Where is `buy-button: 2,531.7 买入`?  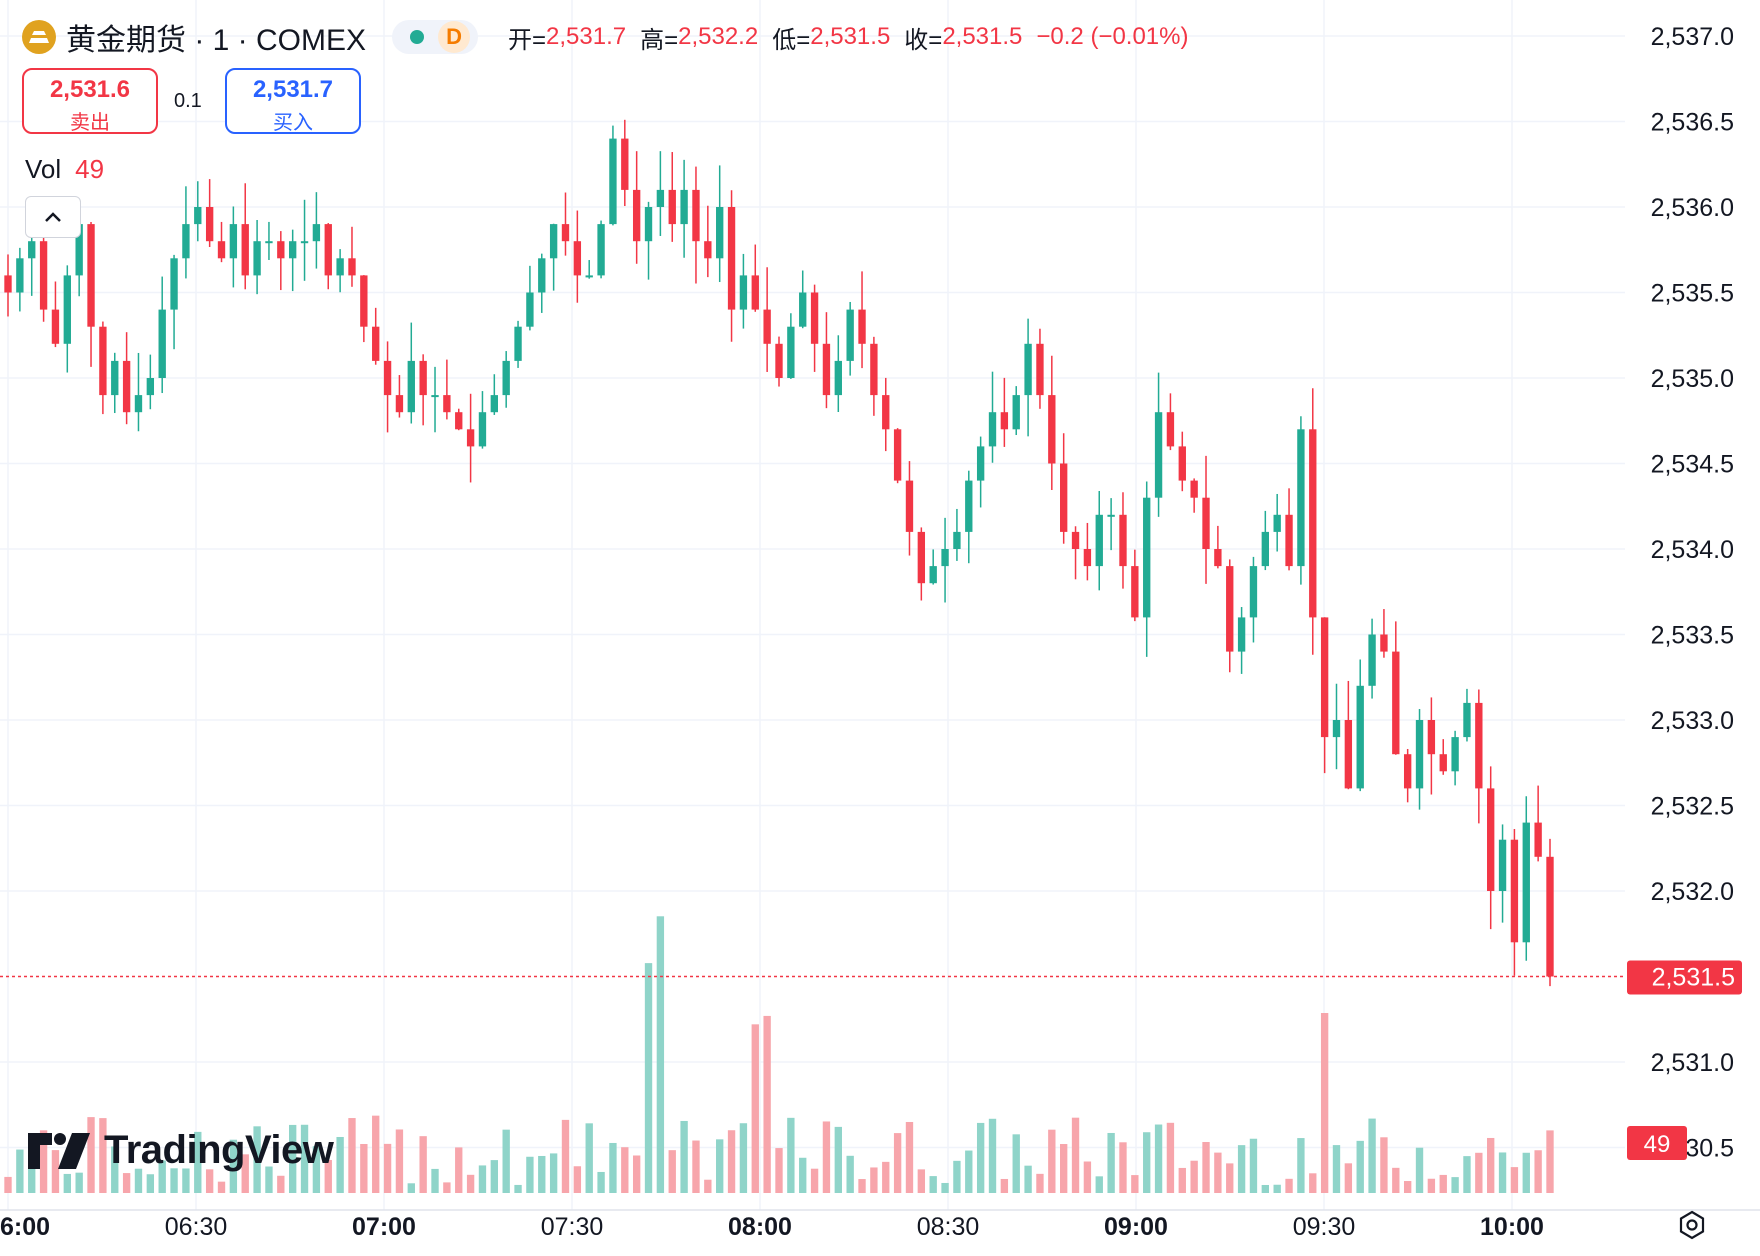
buy-button: 2,531.7 买入 is located at coordinates (293, 101).